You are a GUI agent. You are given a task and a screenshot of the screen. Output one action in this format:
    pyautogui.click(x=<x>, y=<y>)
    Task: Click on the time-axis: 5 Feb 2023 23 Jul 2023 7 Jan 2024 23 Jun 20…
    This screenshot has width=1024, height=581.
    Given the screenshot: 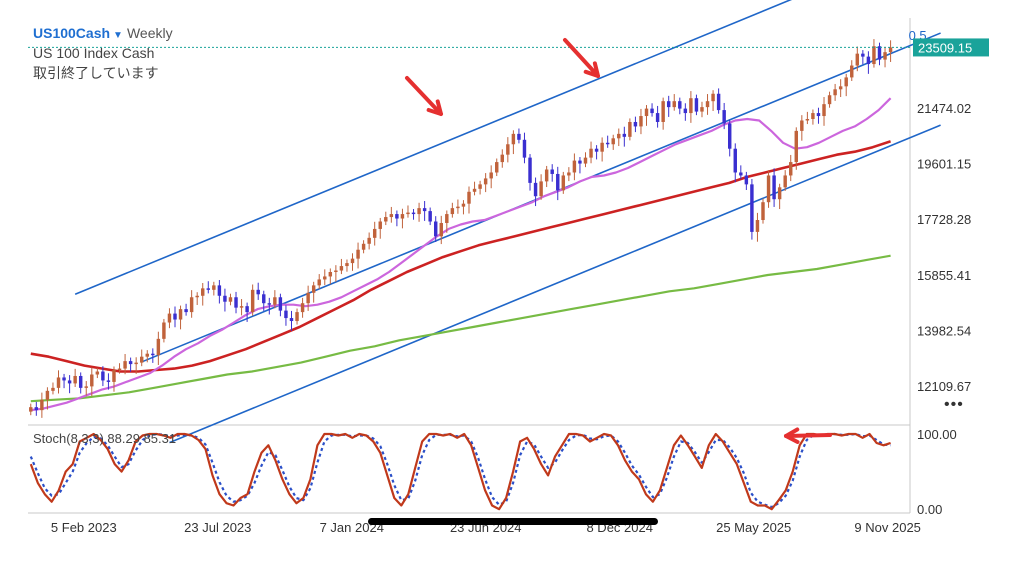 What is the action you would take?
    pyautogui.click(x=486, y=527)
    